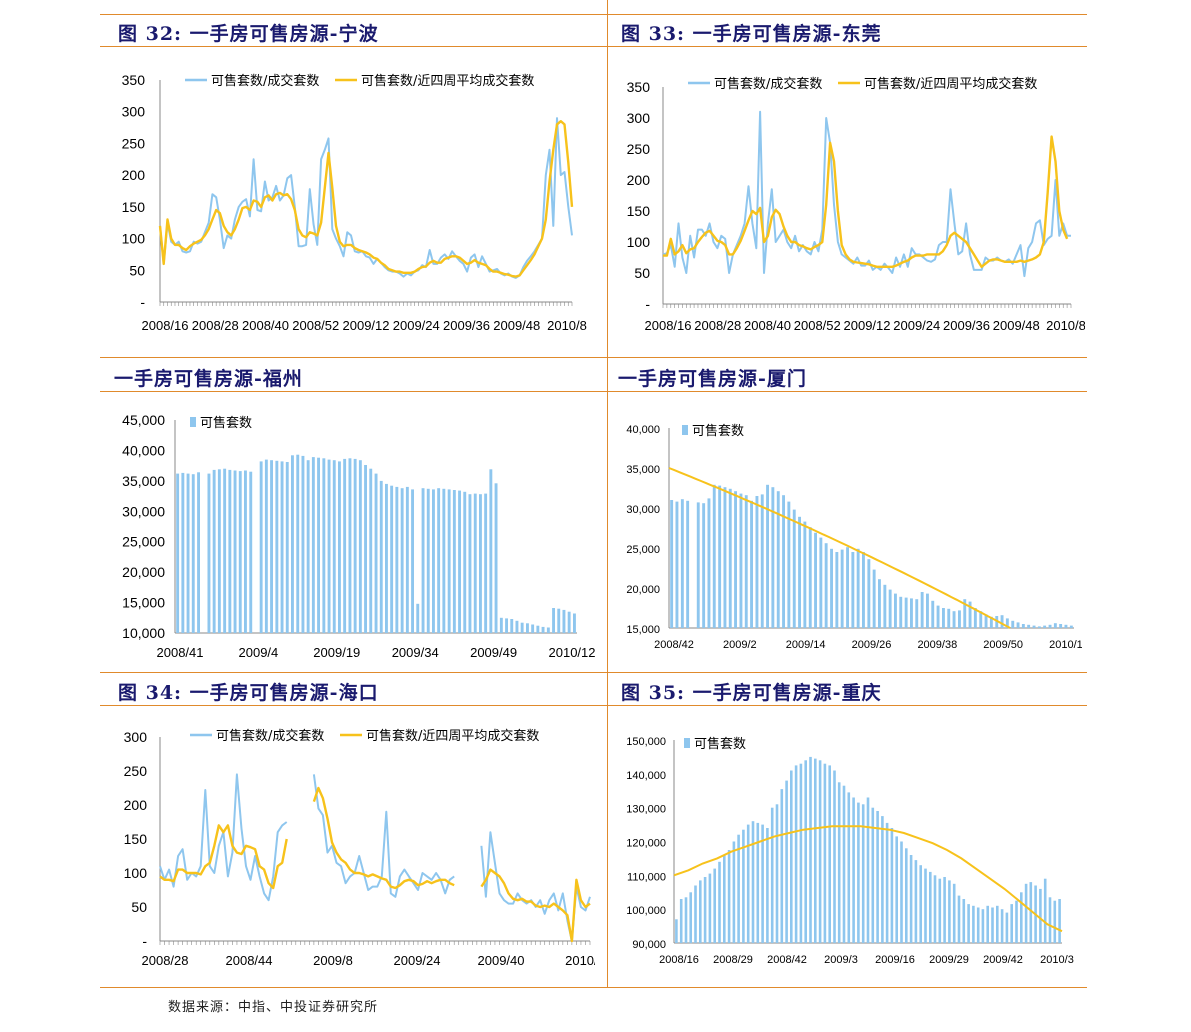 The image size is (1191, 1032). I want to click on y-tick-label: 350, so click(134, 80).